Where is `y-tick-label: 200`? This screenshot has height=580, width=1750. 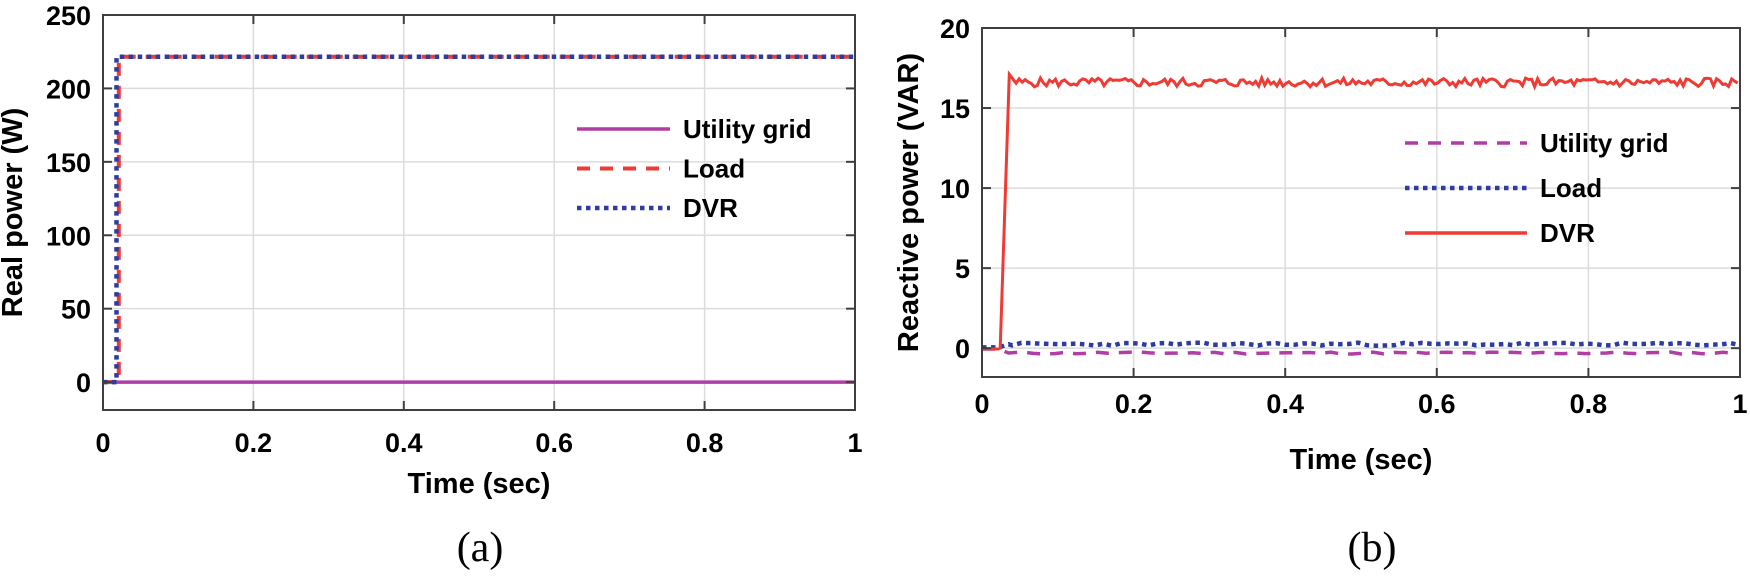
y-tick-label: 200 is located at coordinates (68, 89).